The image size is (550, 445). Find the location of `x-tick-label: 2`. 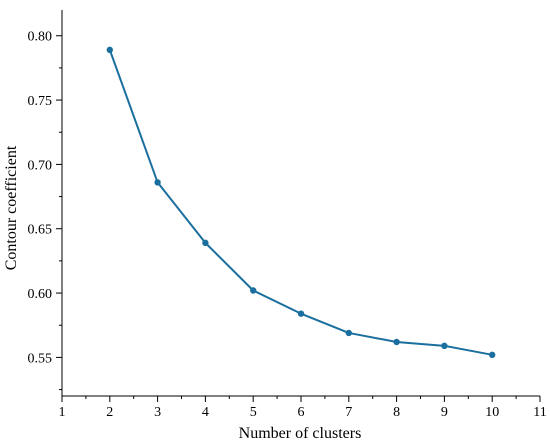

x-tick-label: 2 is located at coordinates (109, 412).